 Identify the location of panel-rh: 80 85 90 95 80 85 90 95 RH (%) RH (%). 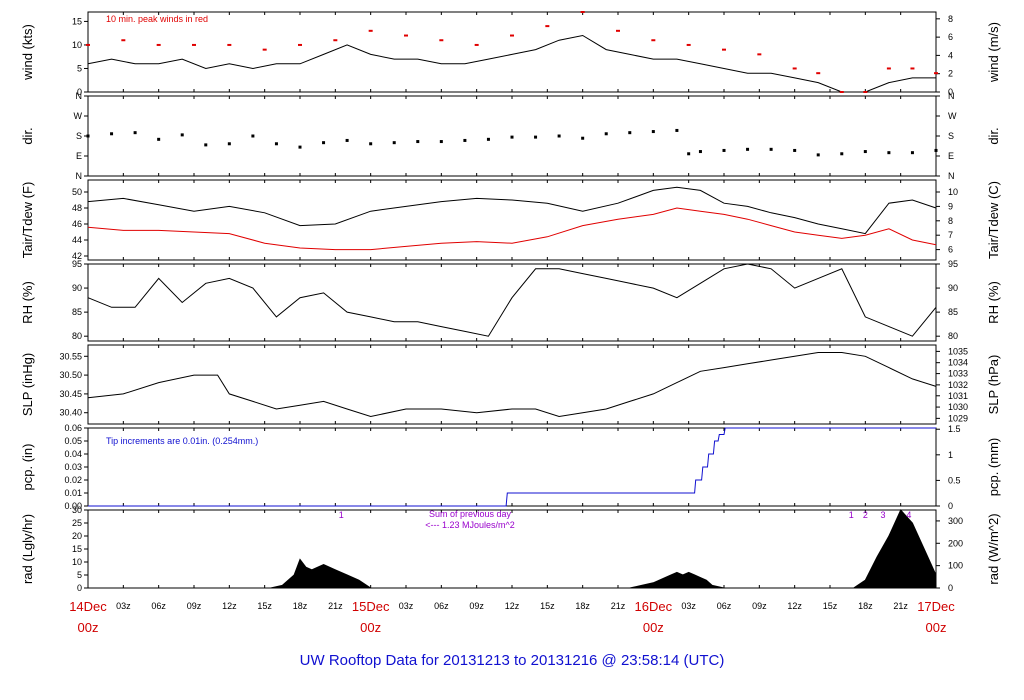
(510, 300).